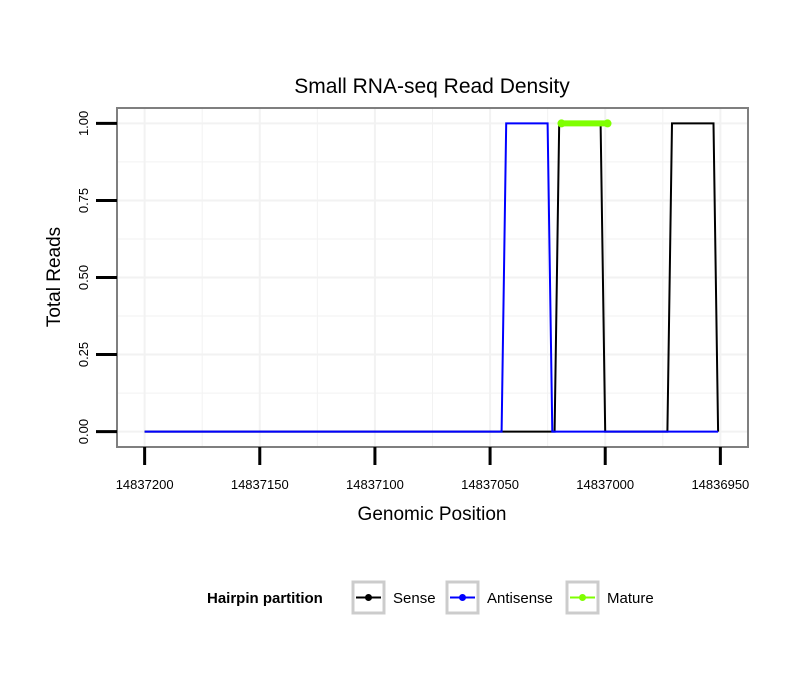 The width and height of the screenshot is (810, 690). What do you see at coordinates (414, 598) in the screenshot?
I see `legend-label-sense: Sense` at bounding box center [414, 598].